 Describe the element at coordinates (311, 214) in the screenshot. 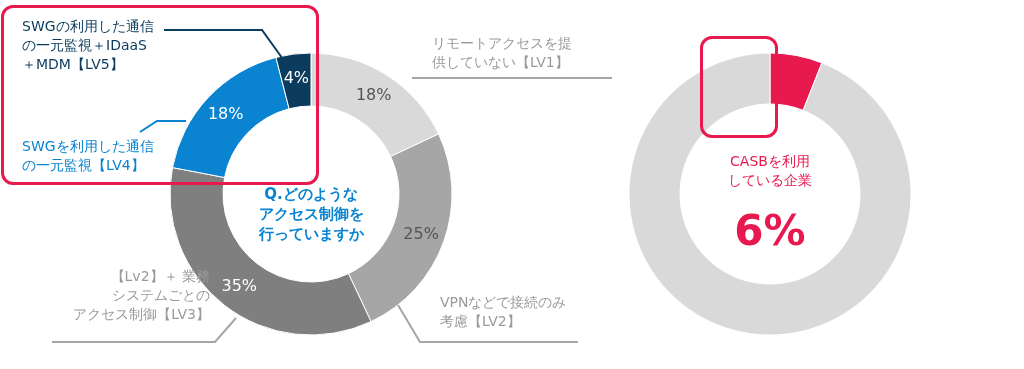

I see `text: Q.どのようなアクセス制御を行っていますか` at that location.